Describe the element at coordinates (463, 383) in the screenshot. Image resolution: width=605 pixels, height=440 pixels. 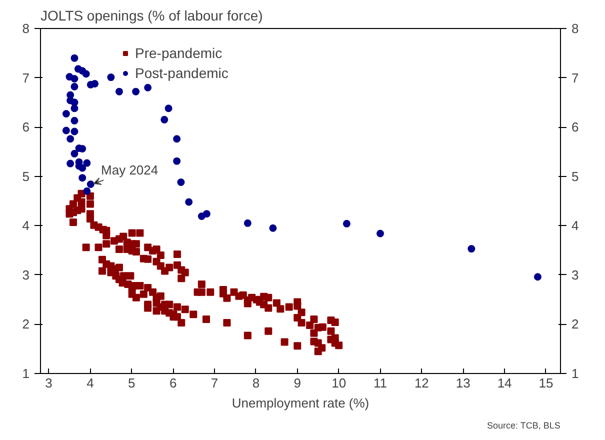
I see `x-tick-label: 13` at that location.